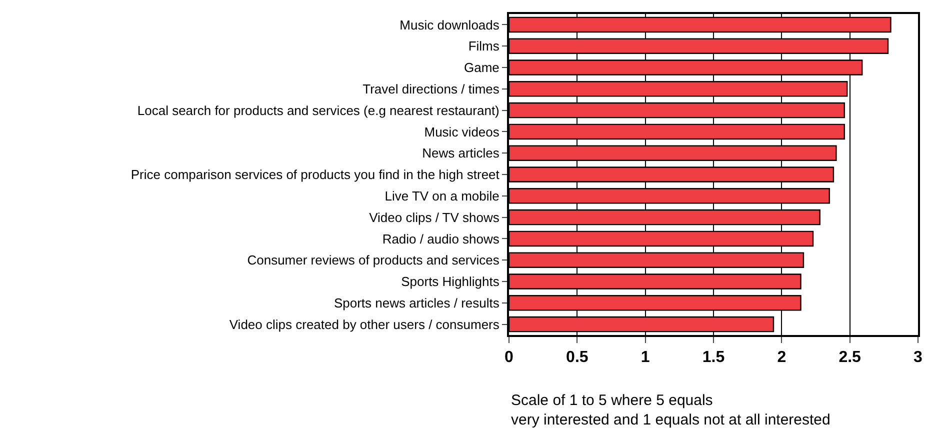 This screenshot has width=938, height=436. I want to click on y-tick-label: Video clips / TV shows, so click(434, 217).